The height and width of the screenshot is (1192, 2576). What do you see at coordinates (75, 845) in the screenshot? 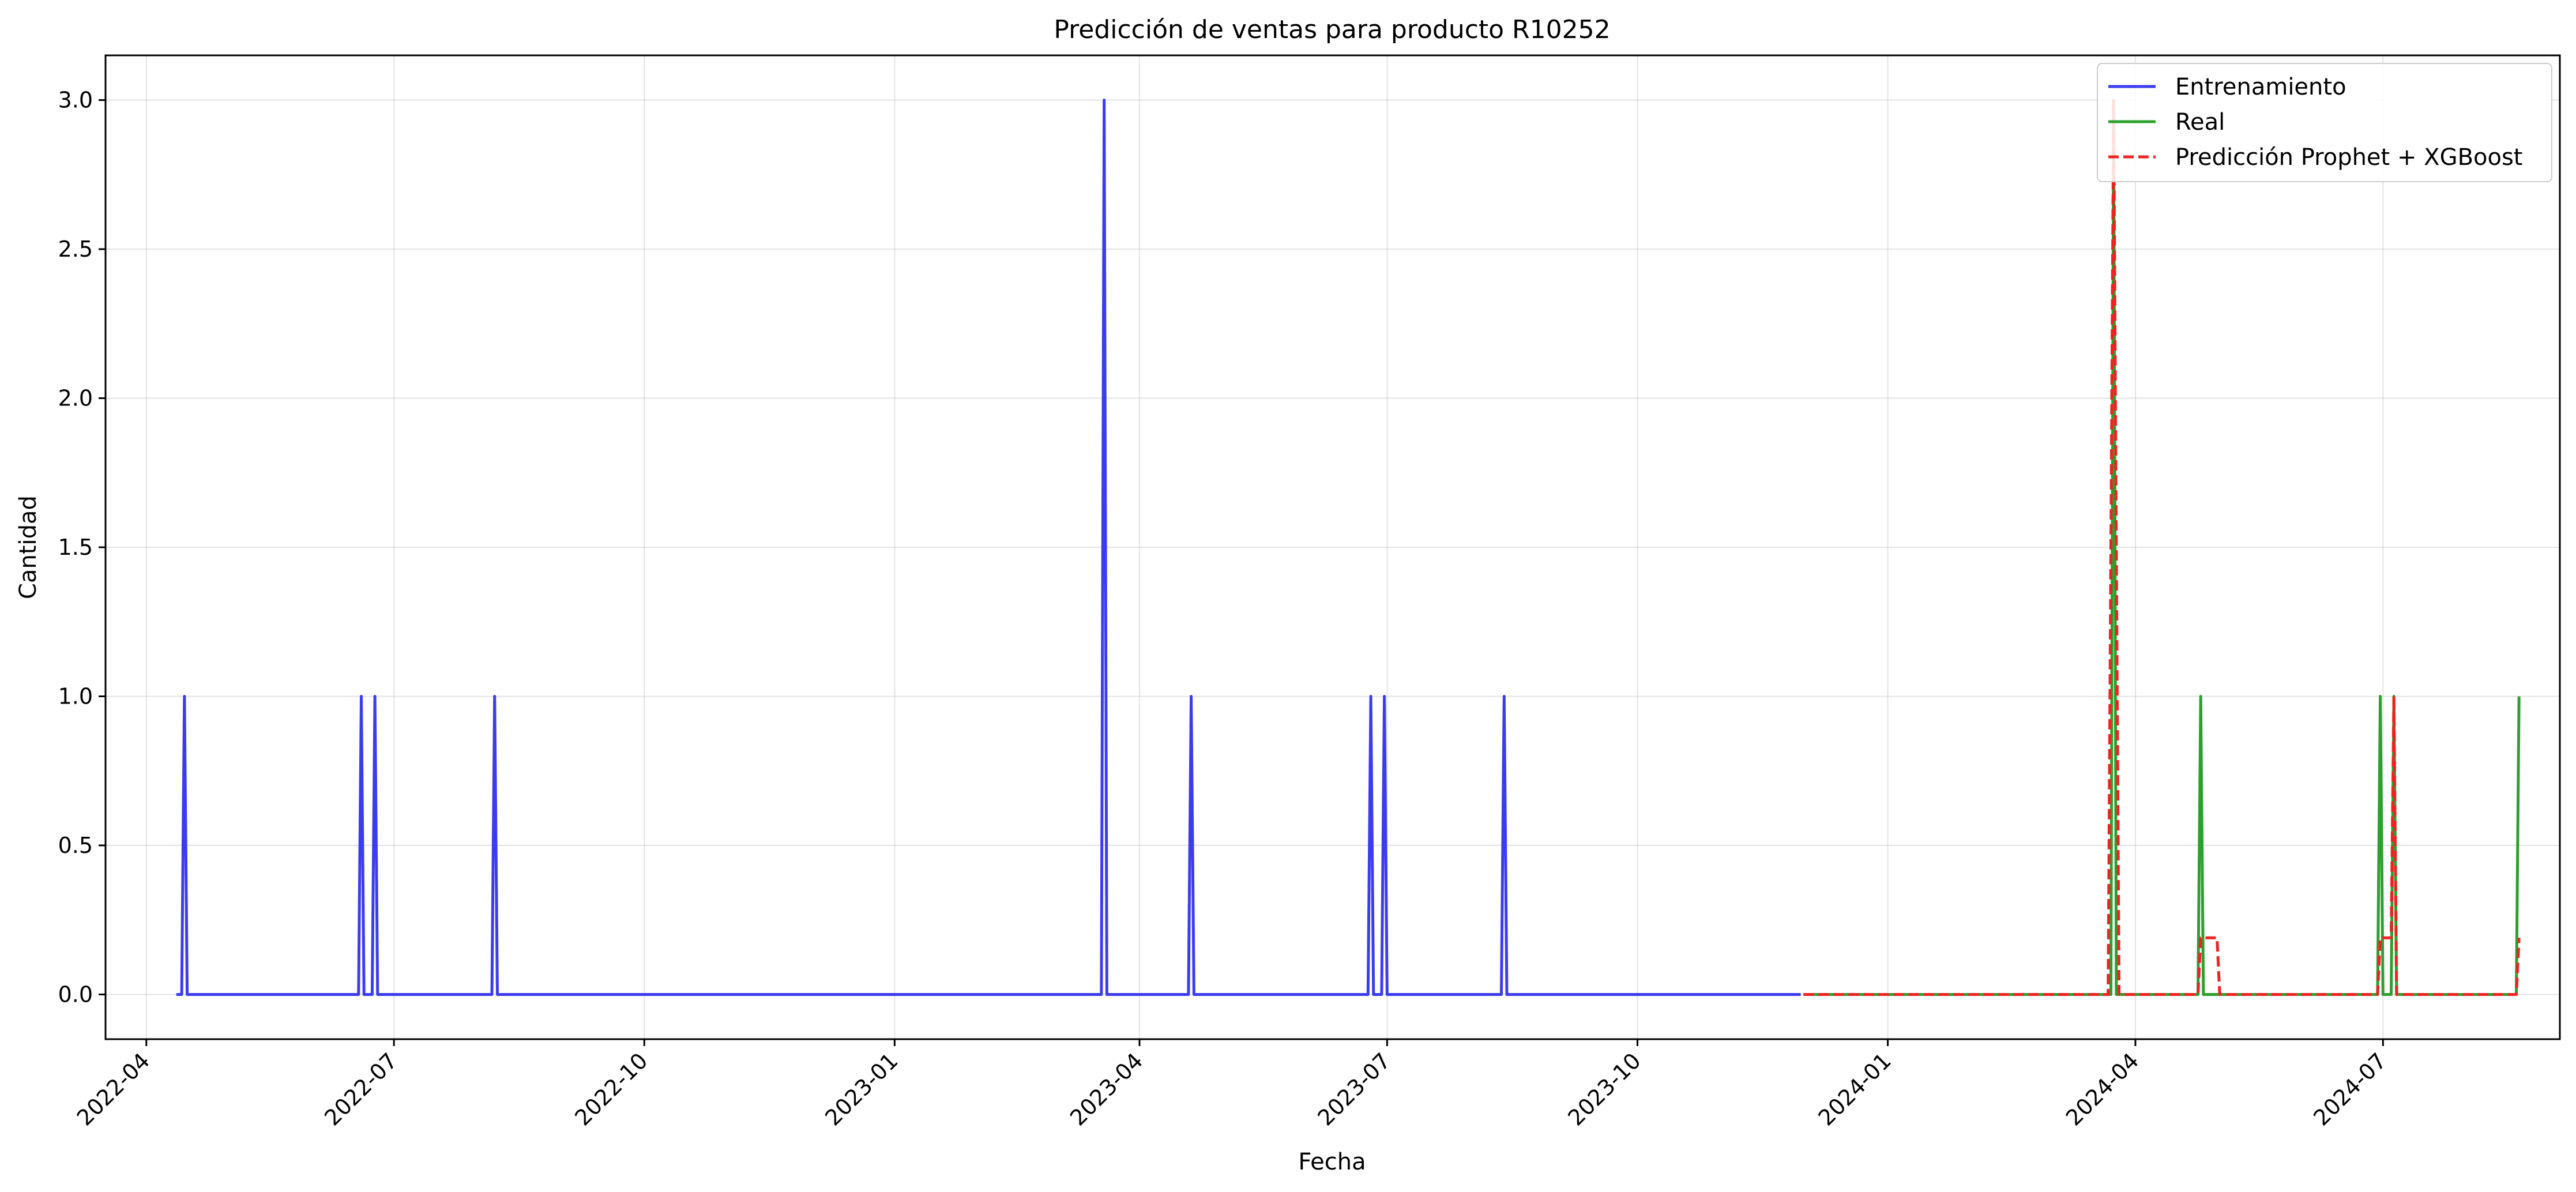
I see `y-tick-label: 0.5` at bounding box center [75, 845].